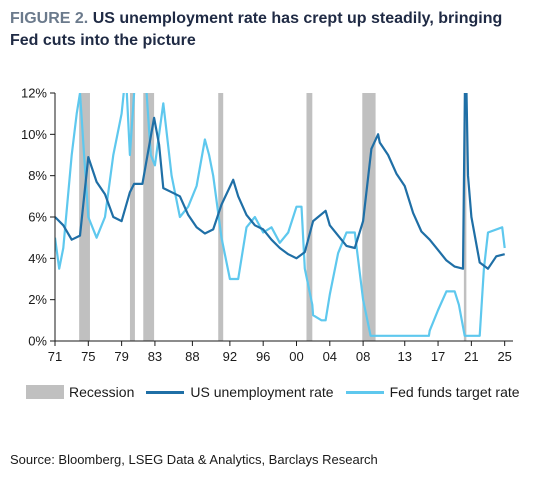 This screenshot has height=497, width=540. What do you see at coordinates (88, 356) in the screenshot?
I see `x-tick-label: 75` at bounding box center [88, 356].